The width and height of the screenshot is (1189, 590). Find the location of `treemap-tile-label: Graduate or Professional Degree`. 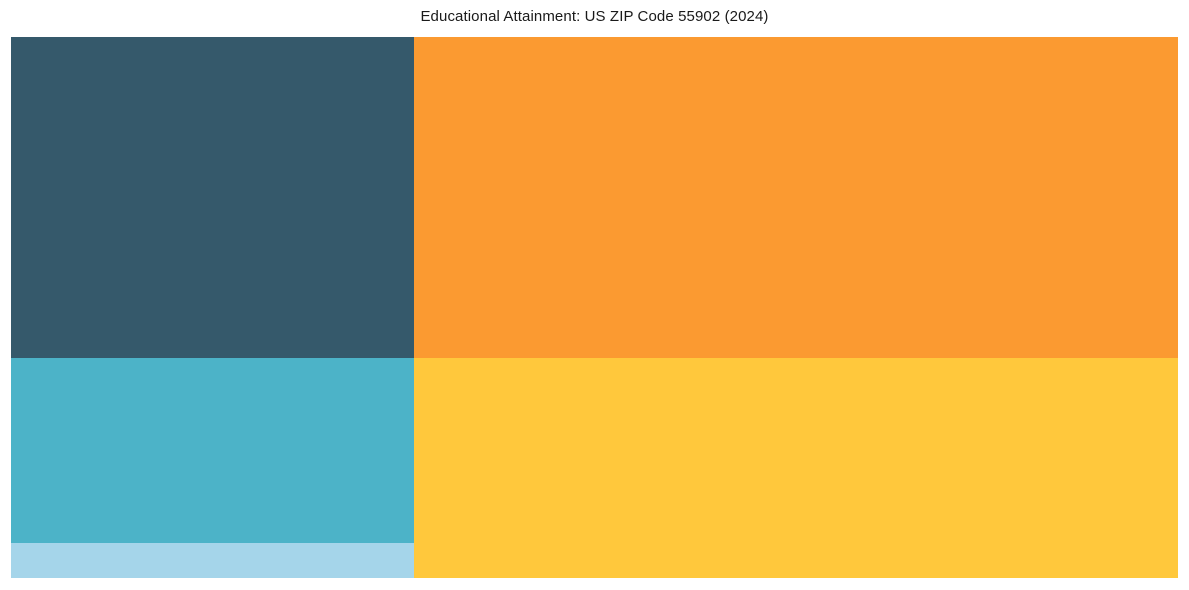

treemap-tile-label: Graduate or Professional Degree is located at coordinates (517, 51).